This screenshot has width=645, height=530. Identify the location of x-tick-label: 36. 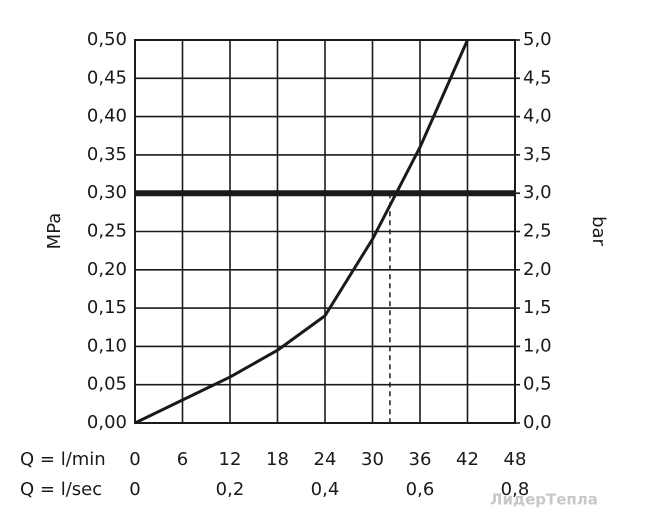
(420, 459).